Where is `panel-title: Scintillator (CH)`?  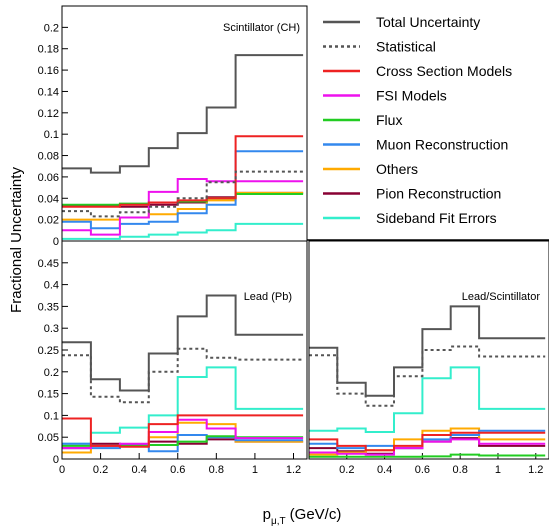
panel-title: Scintillator (CH) is located at coordinates (261, 28).